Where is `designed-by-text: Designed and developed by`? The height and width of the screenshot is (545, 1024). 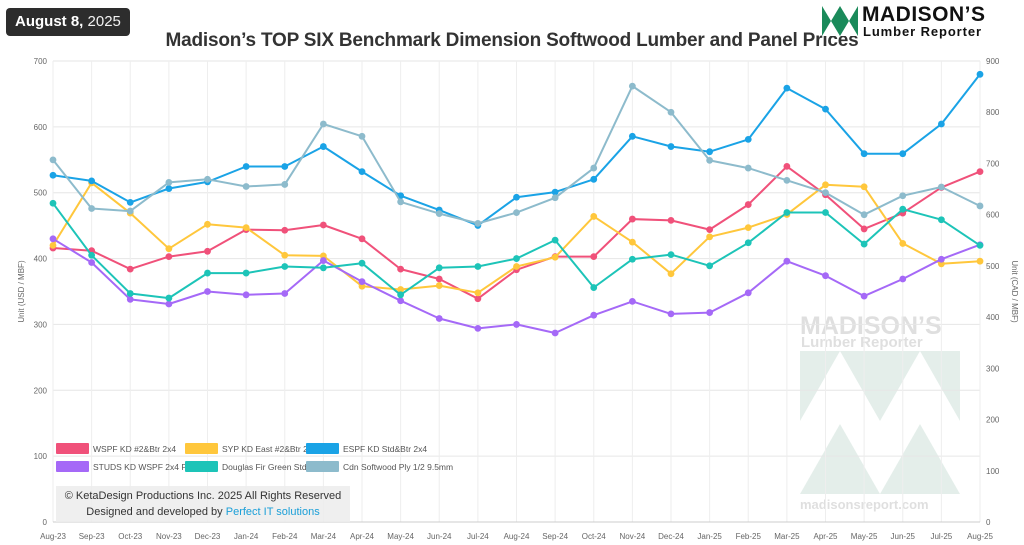
designed-by-text: Designed and developed by is located at coordinates (156, 512).